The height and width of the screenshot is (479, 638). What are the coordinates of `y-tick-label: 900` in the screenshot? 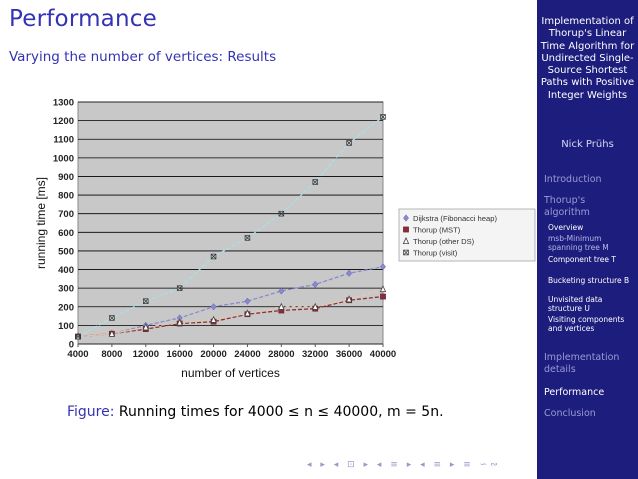 It's located at (66, 177).